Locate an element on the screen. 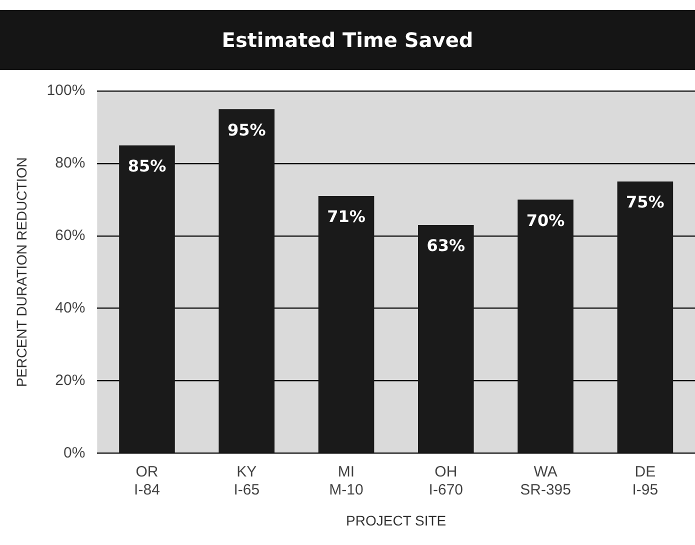 This screenshot has height=545, width=695. x-tick-label: MI M-10 is located at coordinates (346, 480).